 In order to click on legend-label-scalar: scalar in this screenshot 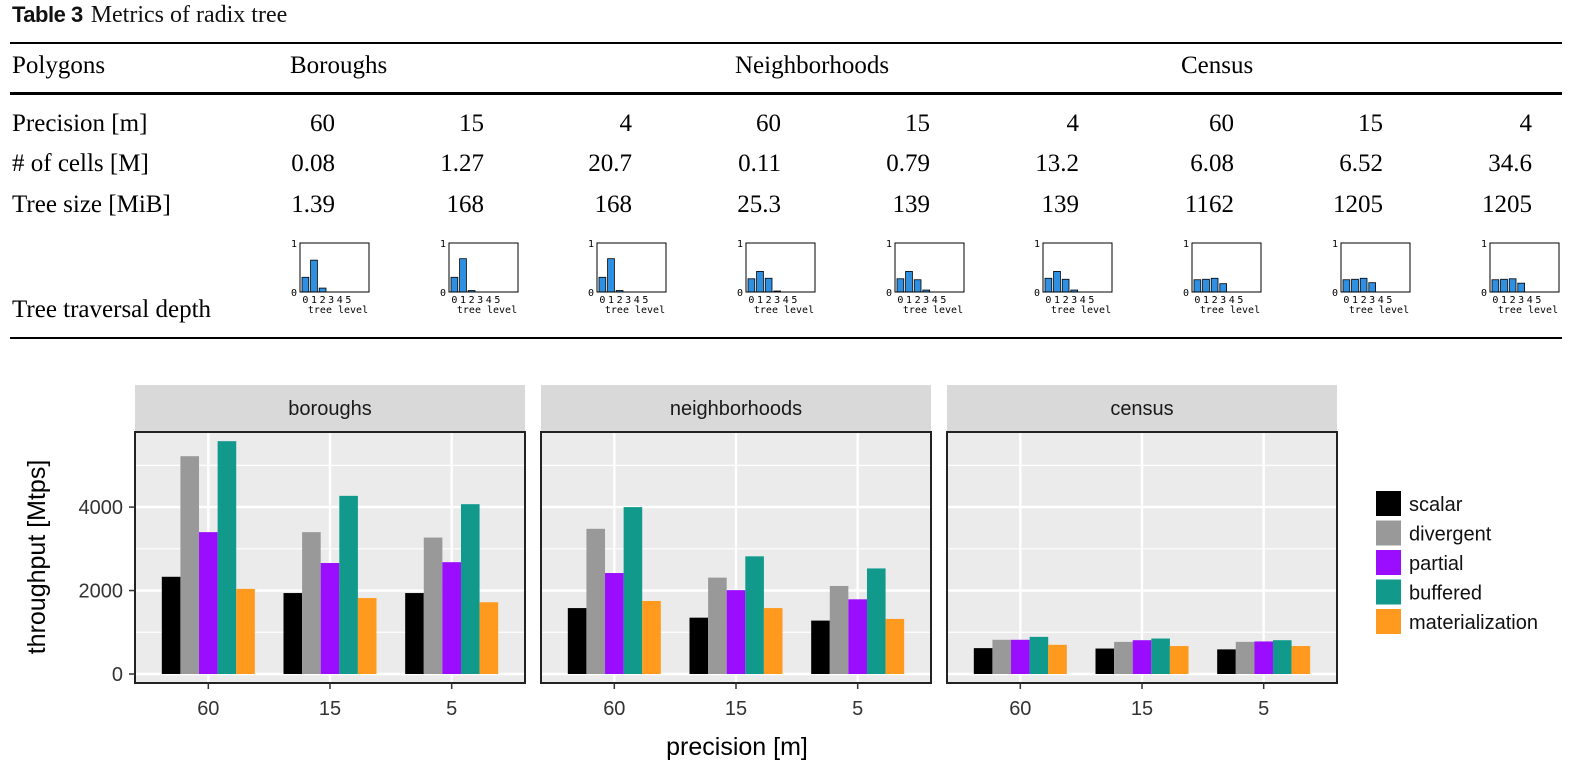, I will do `click(1436, 505)`.